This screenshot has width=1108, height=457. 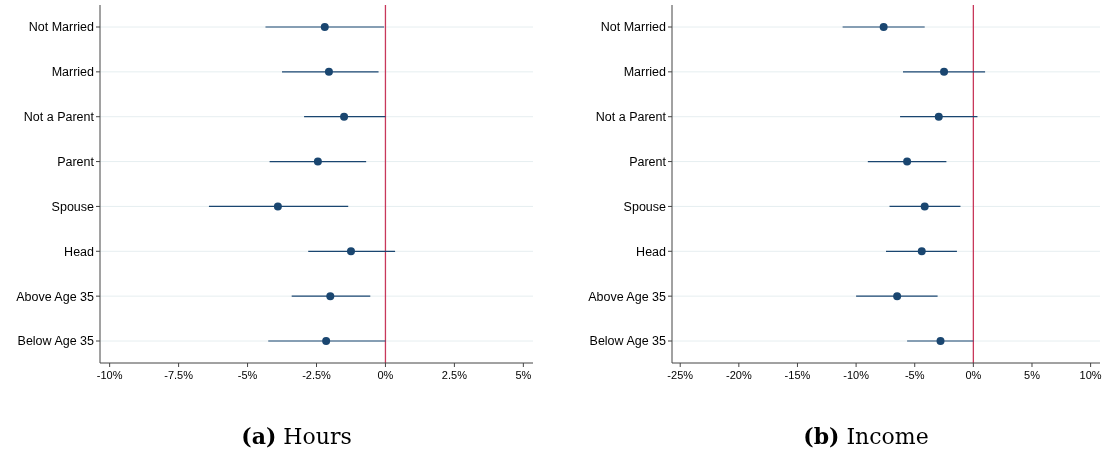 I want to click on x-tick-label: 10%, so click(x=1090, y=375).